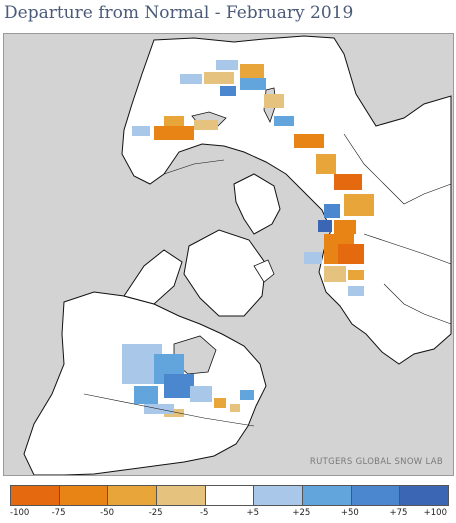  Describe the element at coordinates (58, 513) in the screenshot. I see `legend-tick-label: -75` at that location.